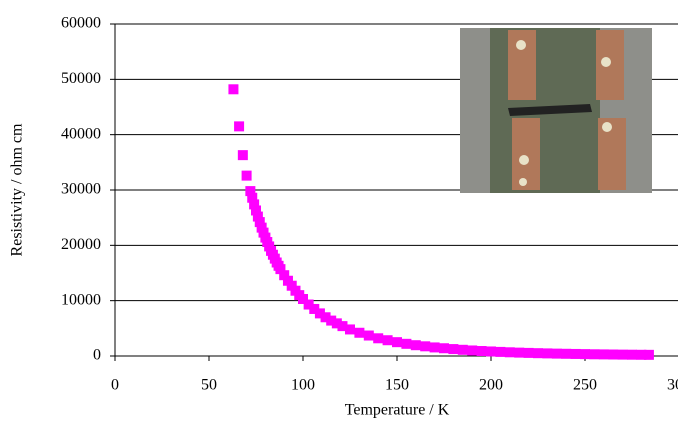 The width and height of the screenshot is (678, 423). I want to click on x-axis-label: Temperature / K, so click(397, 410).